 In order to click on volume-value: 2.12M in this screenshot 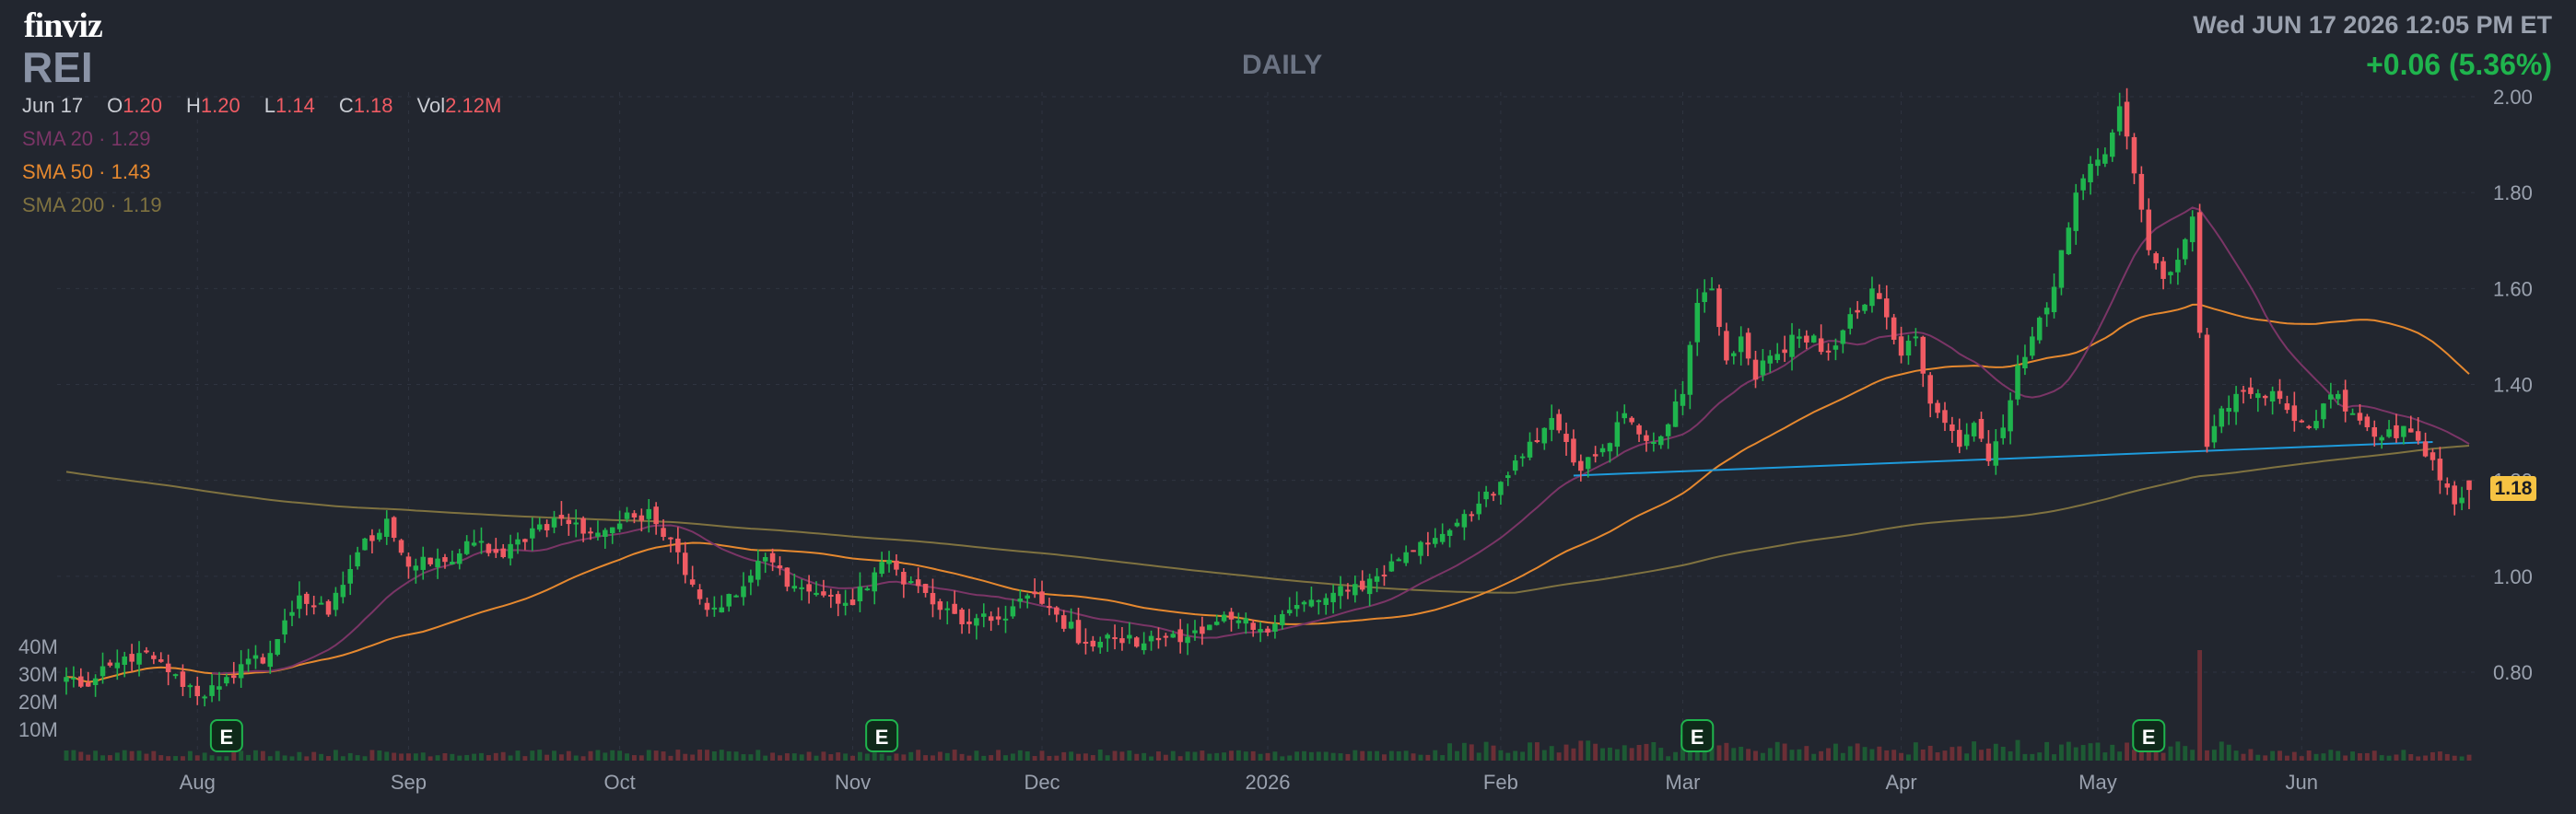, I will do `click(473, 105)`.